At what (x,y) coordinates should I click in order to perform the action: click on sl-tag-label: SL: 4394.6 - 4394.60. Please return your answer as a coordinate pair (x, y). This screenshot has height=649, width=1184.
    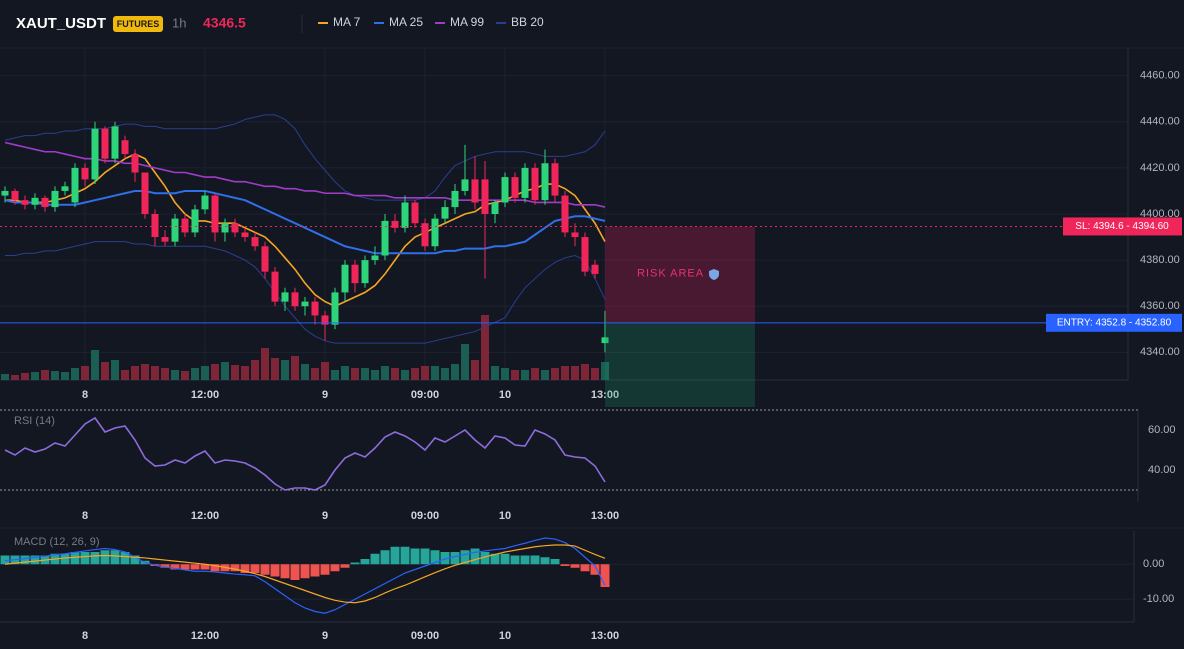
    Looking at the image, I should click on (1122, 226).